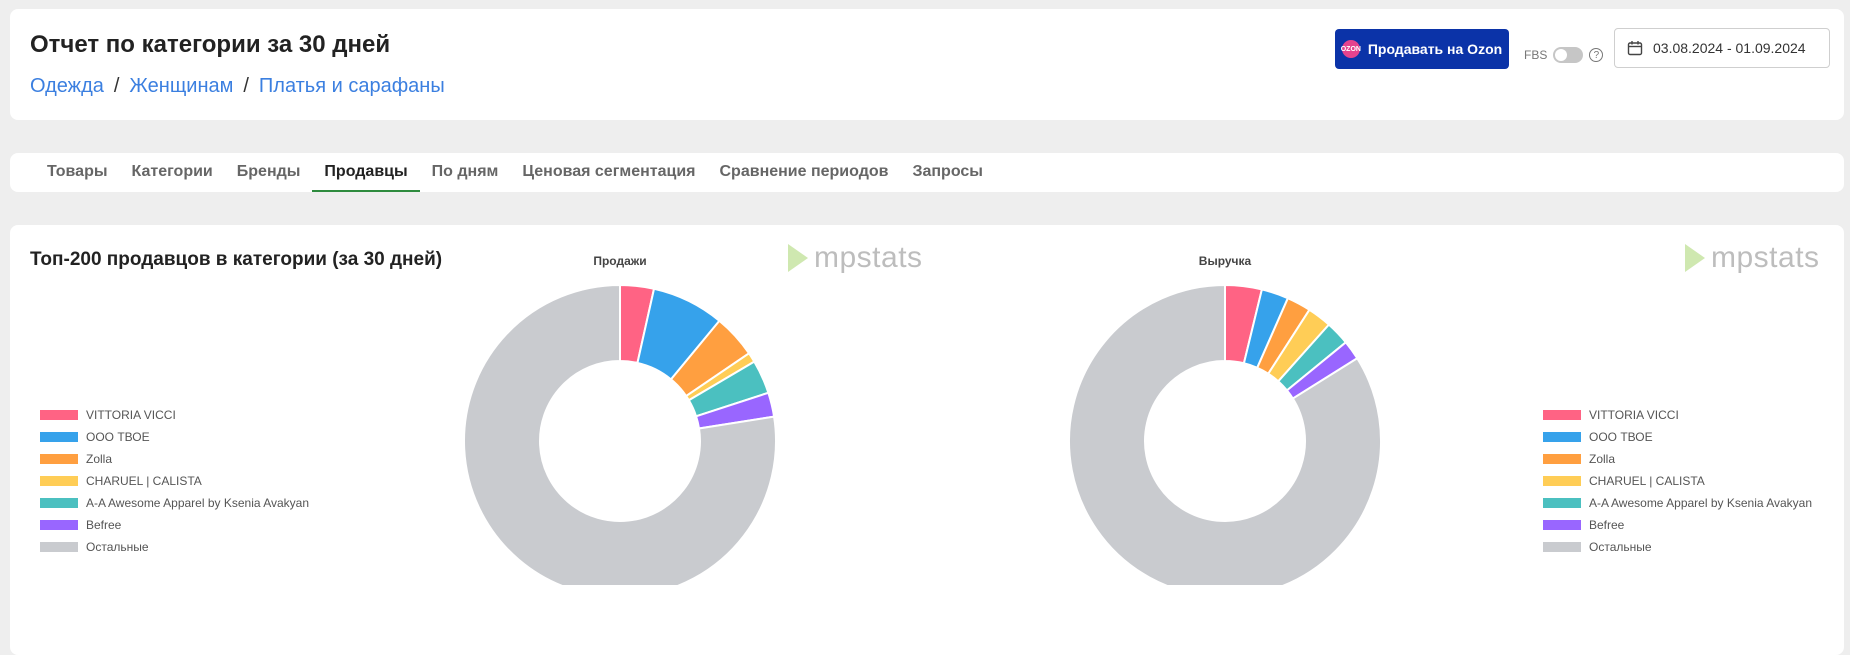 The width and height of the screenshot is (1850, 655). I want to click on date-range-value: 03.08.2024 - 01.09.2024, so click(1729, 48).